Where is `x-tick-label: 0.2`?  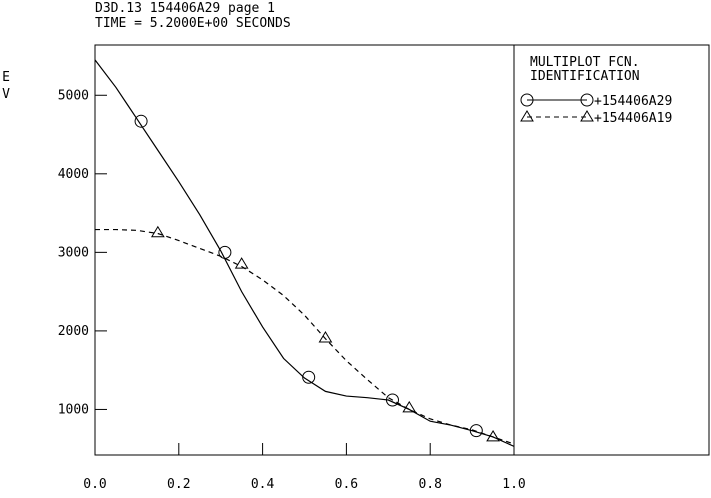
x-tick-label: 0.2 is located at coordinates (178, 484).